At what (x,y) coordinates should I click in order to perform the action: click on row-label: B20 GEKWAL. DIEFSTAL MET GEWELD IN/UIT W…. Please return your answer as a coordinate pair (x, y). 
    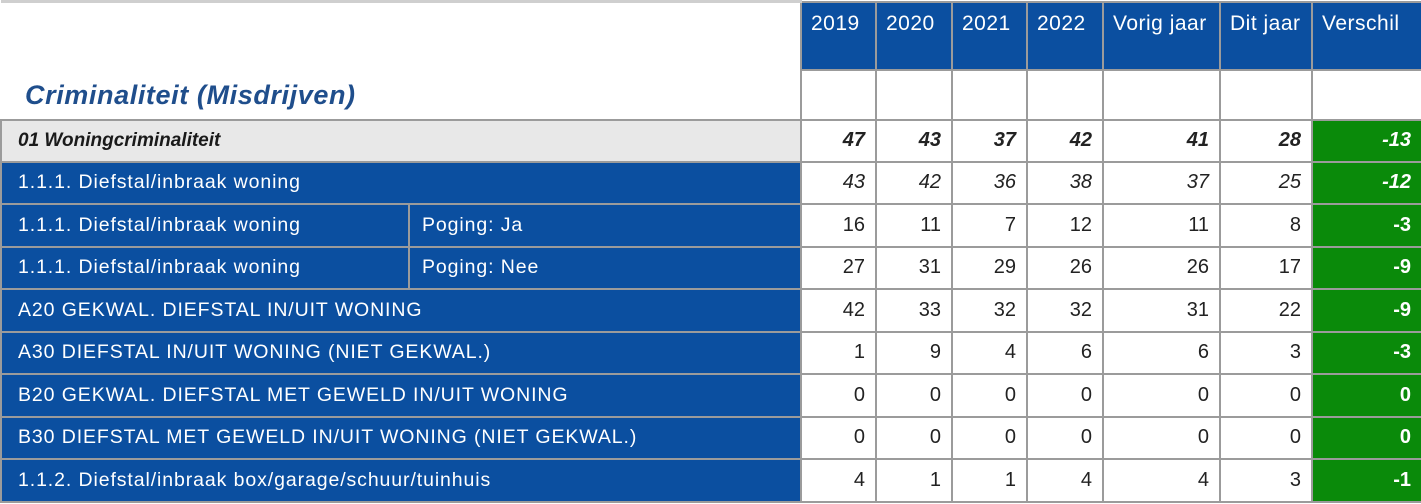
    Looking at the image, I should click on (401, 395).